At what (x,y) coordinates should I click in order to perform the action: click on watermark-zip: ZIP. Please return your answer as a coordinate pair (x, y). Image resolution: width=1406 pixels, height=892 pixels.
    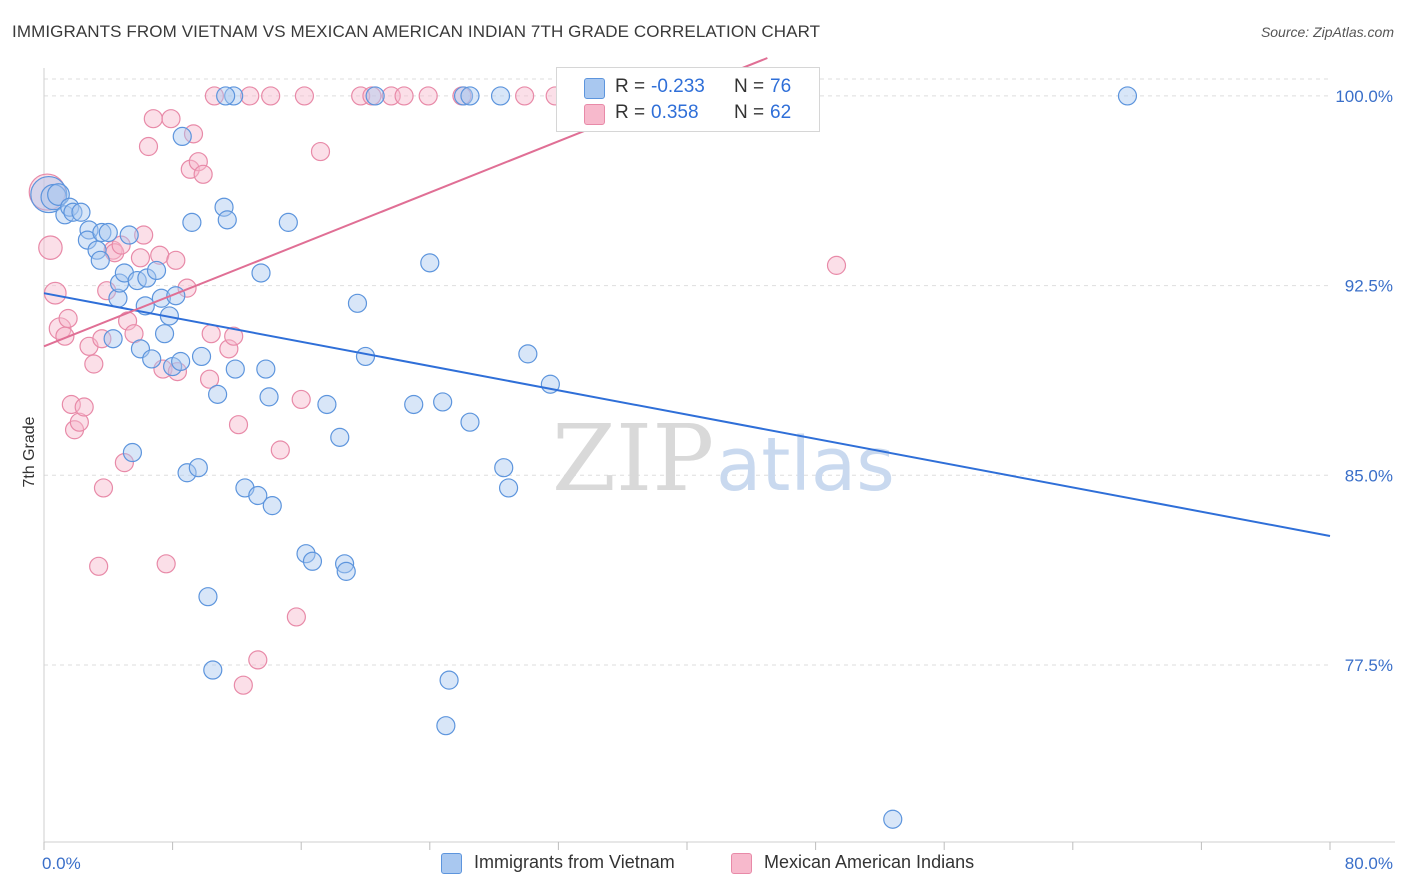
    Looking at the image, I should click on (633, 458).